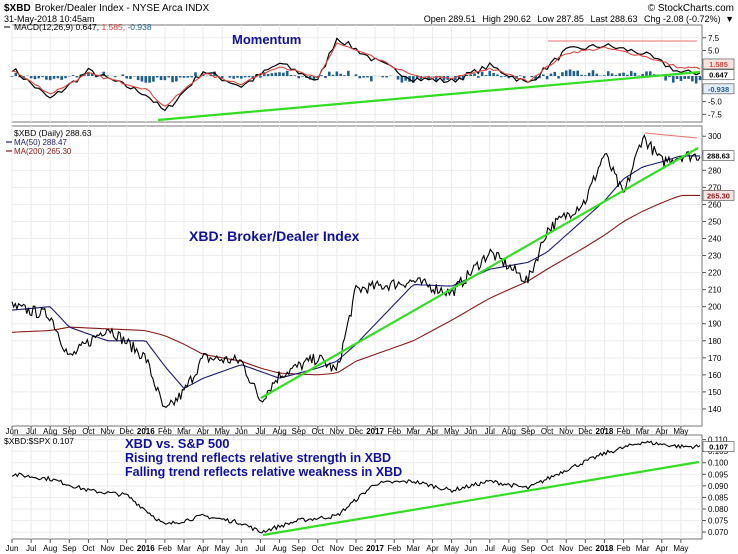  Describe the element at coordinates (43, 27) in the screenshot. I see `macd-legend-name: MACD(12,26,9)` at that location.